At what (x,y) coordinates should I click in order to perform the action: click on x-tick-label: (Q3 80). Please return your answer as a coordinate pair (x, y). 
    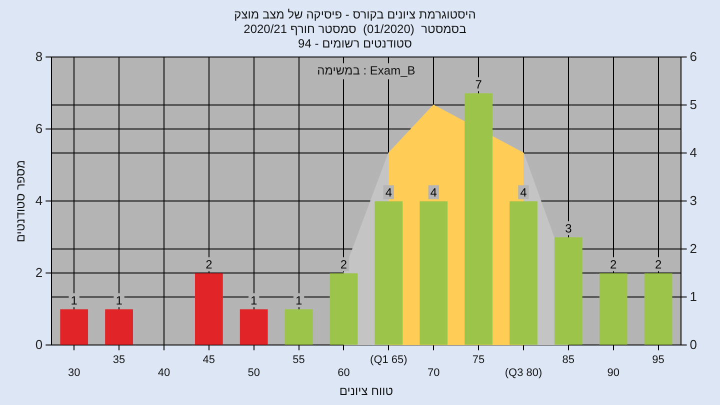
    Looking at the image, I should click on (523, 373).